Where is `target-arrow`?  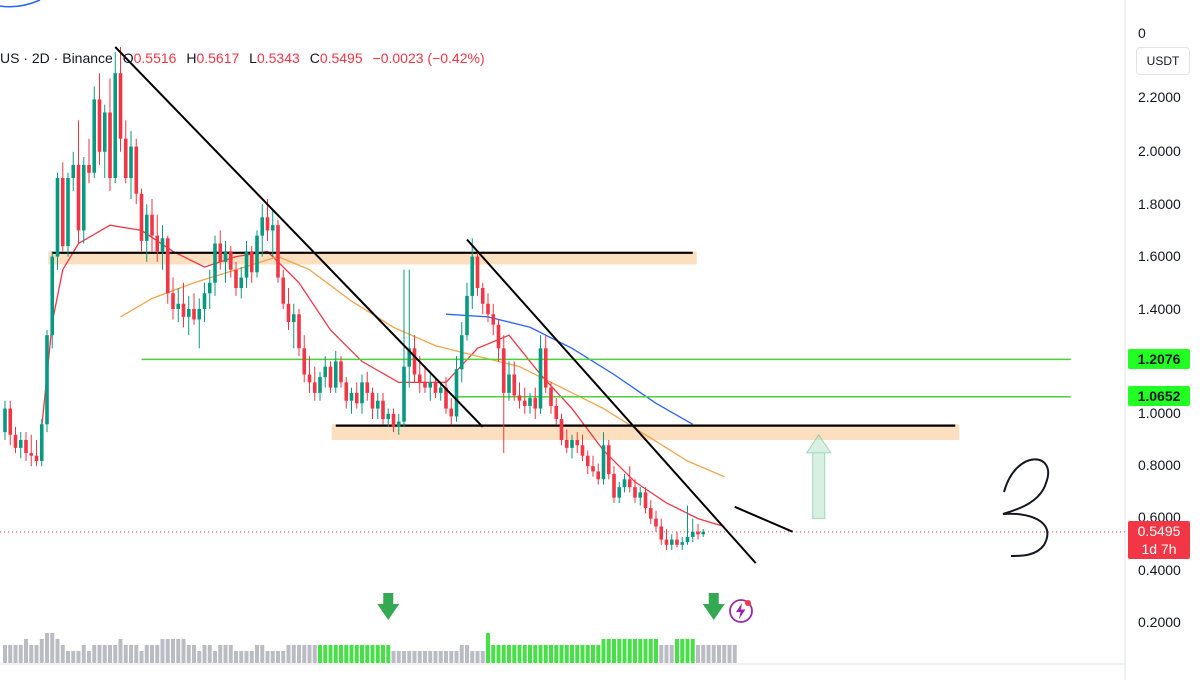 target-arrow is located at coordinates (818, 476).